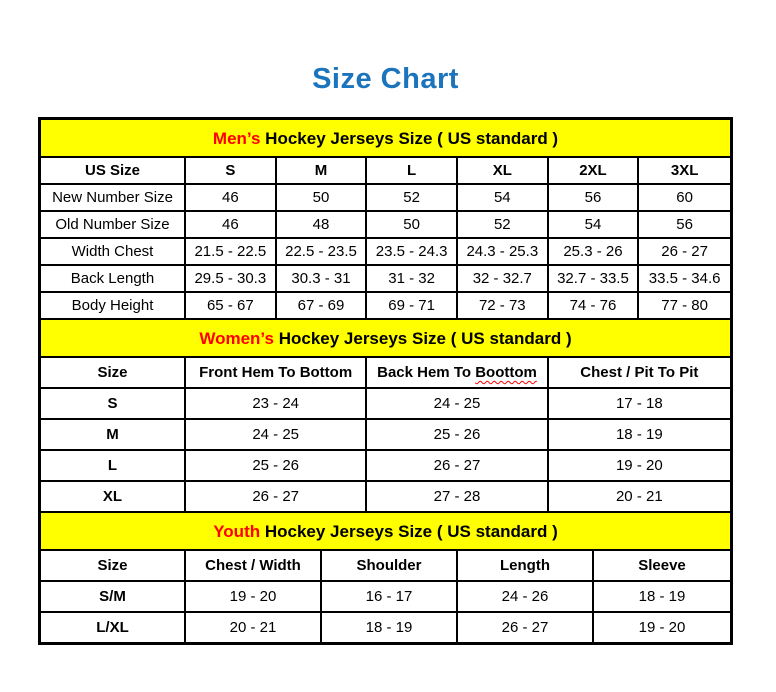 The image size is (776, 692). Describe the element at coordinates (113, 373) in the screenshot. I see `womens-column-header: Size` at that location.